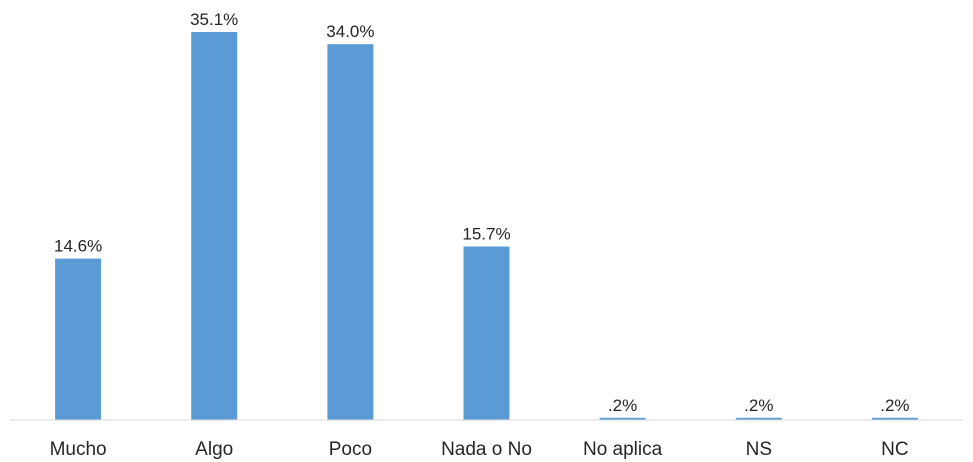  I want to click on x-tick-labels-group: Mucho Algo Poco Nada o No No aplica NS NC, so click(479, 449).